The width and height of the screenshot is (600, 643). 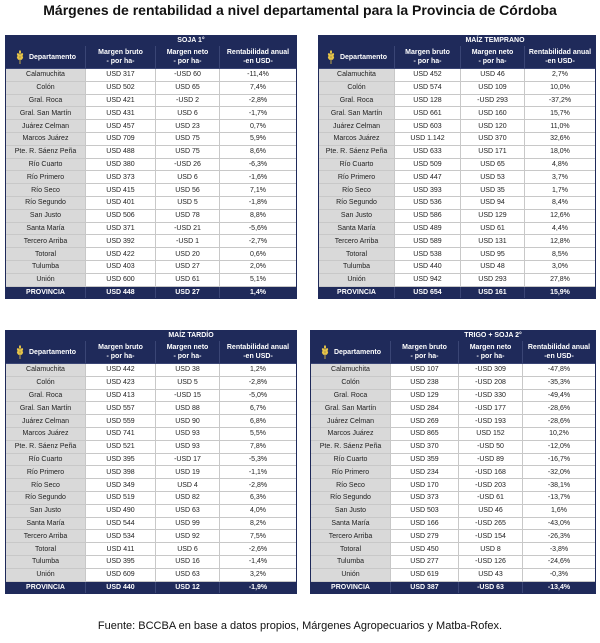 What do you see at coordinates (493, 267) in the screenshot?
I see `value-cell: USD 48` at bounding box center [493, 267].